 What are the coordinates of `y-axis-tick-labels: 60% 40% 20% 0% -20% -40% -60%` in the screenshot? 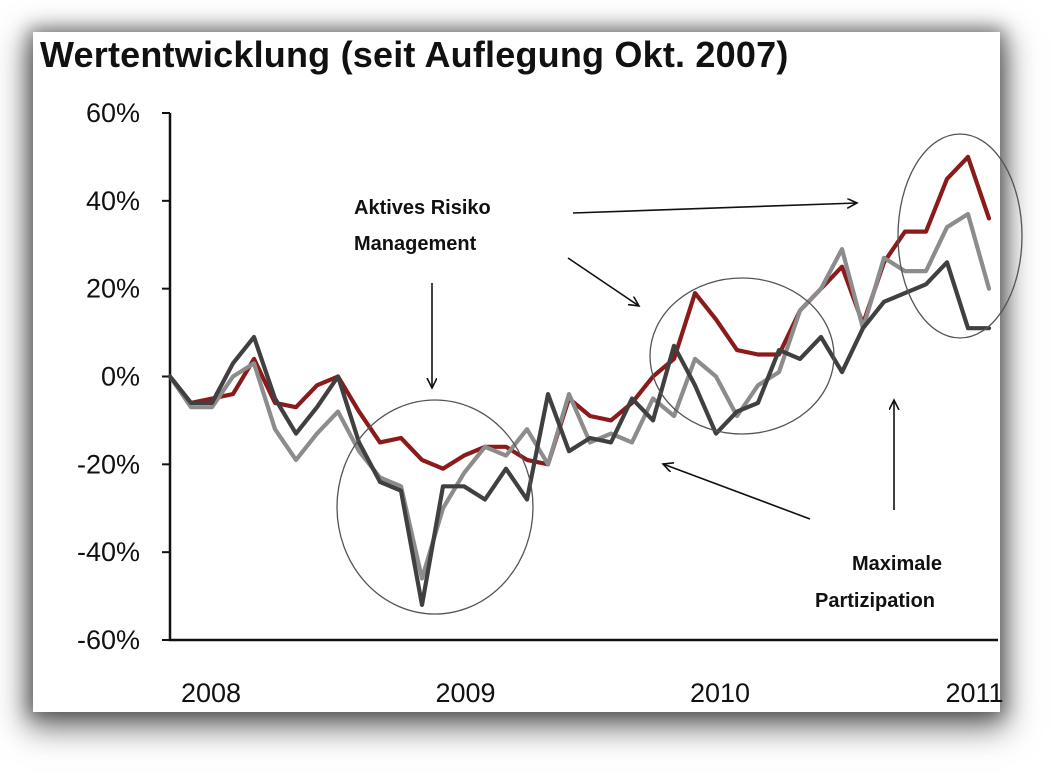 It's located at (108, 376).